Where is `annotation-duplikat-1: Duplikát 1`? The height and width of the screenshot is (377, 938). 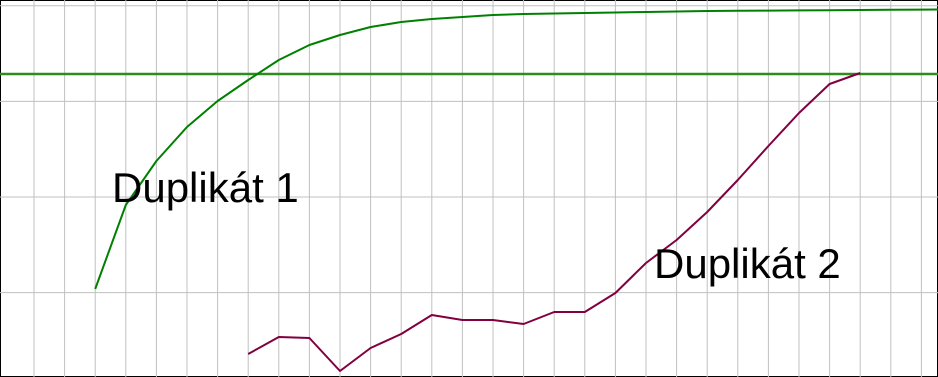
annotation-duplikat-1: Duplikát 1 is located at coordinates (205, 187).